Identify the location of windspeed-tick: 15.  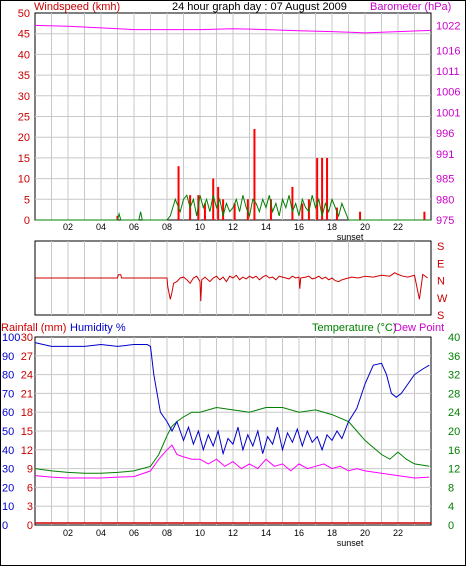
(24, 159).